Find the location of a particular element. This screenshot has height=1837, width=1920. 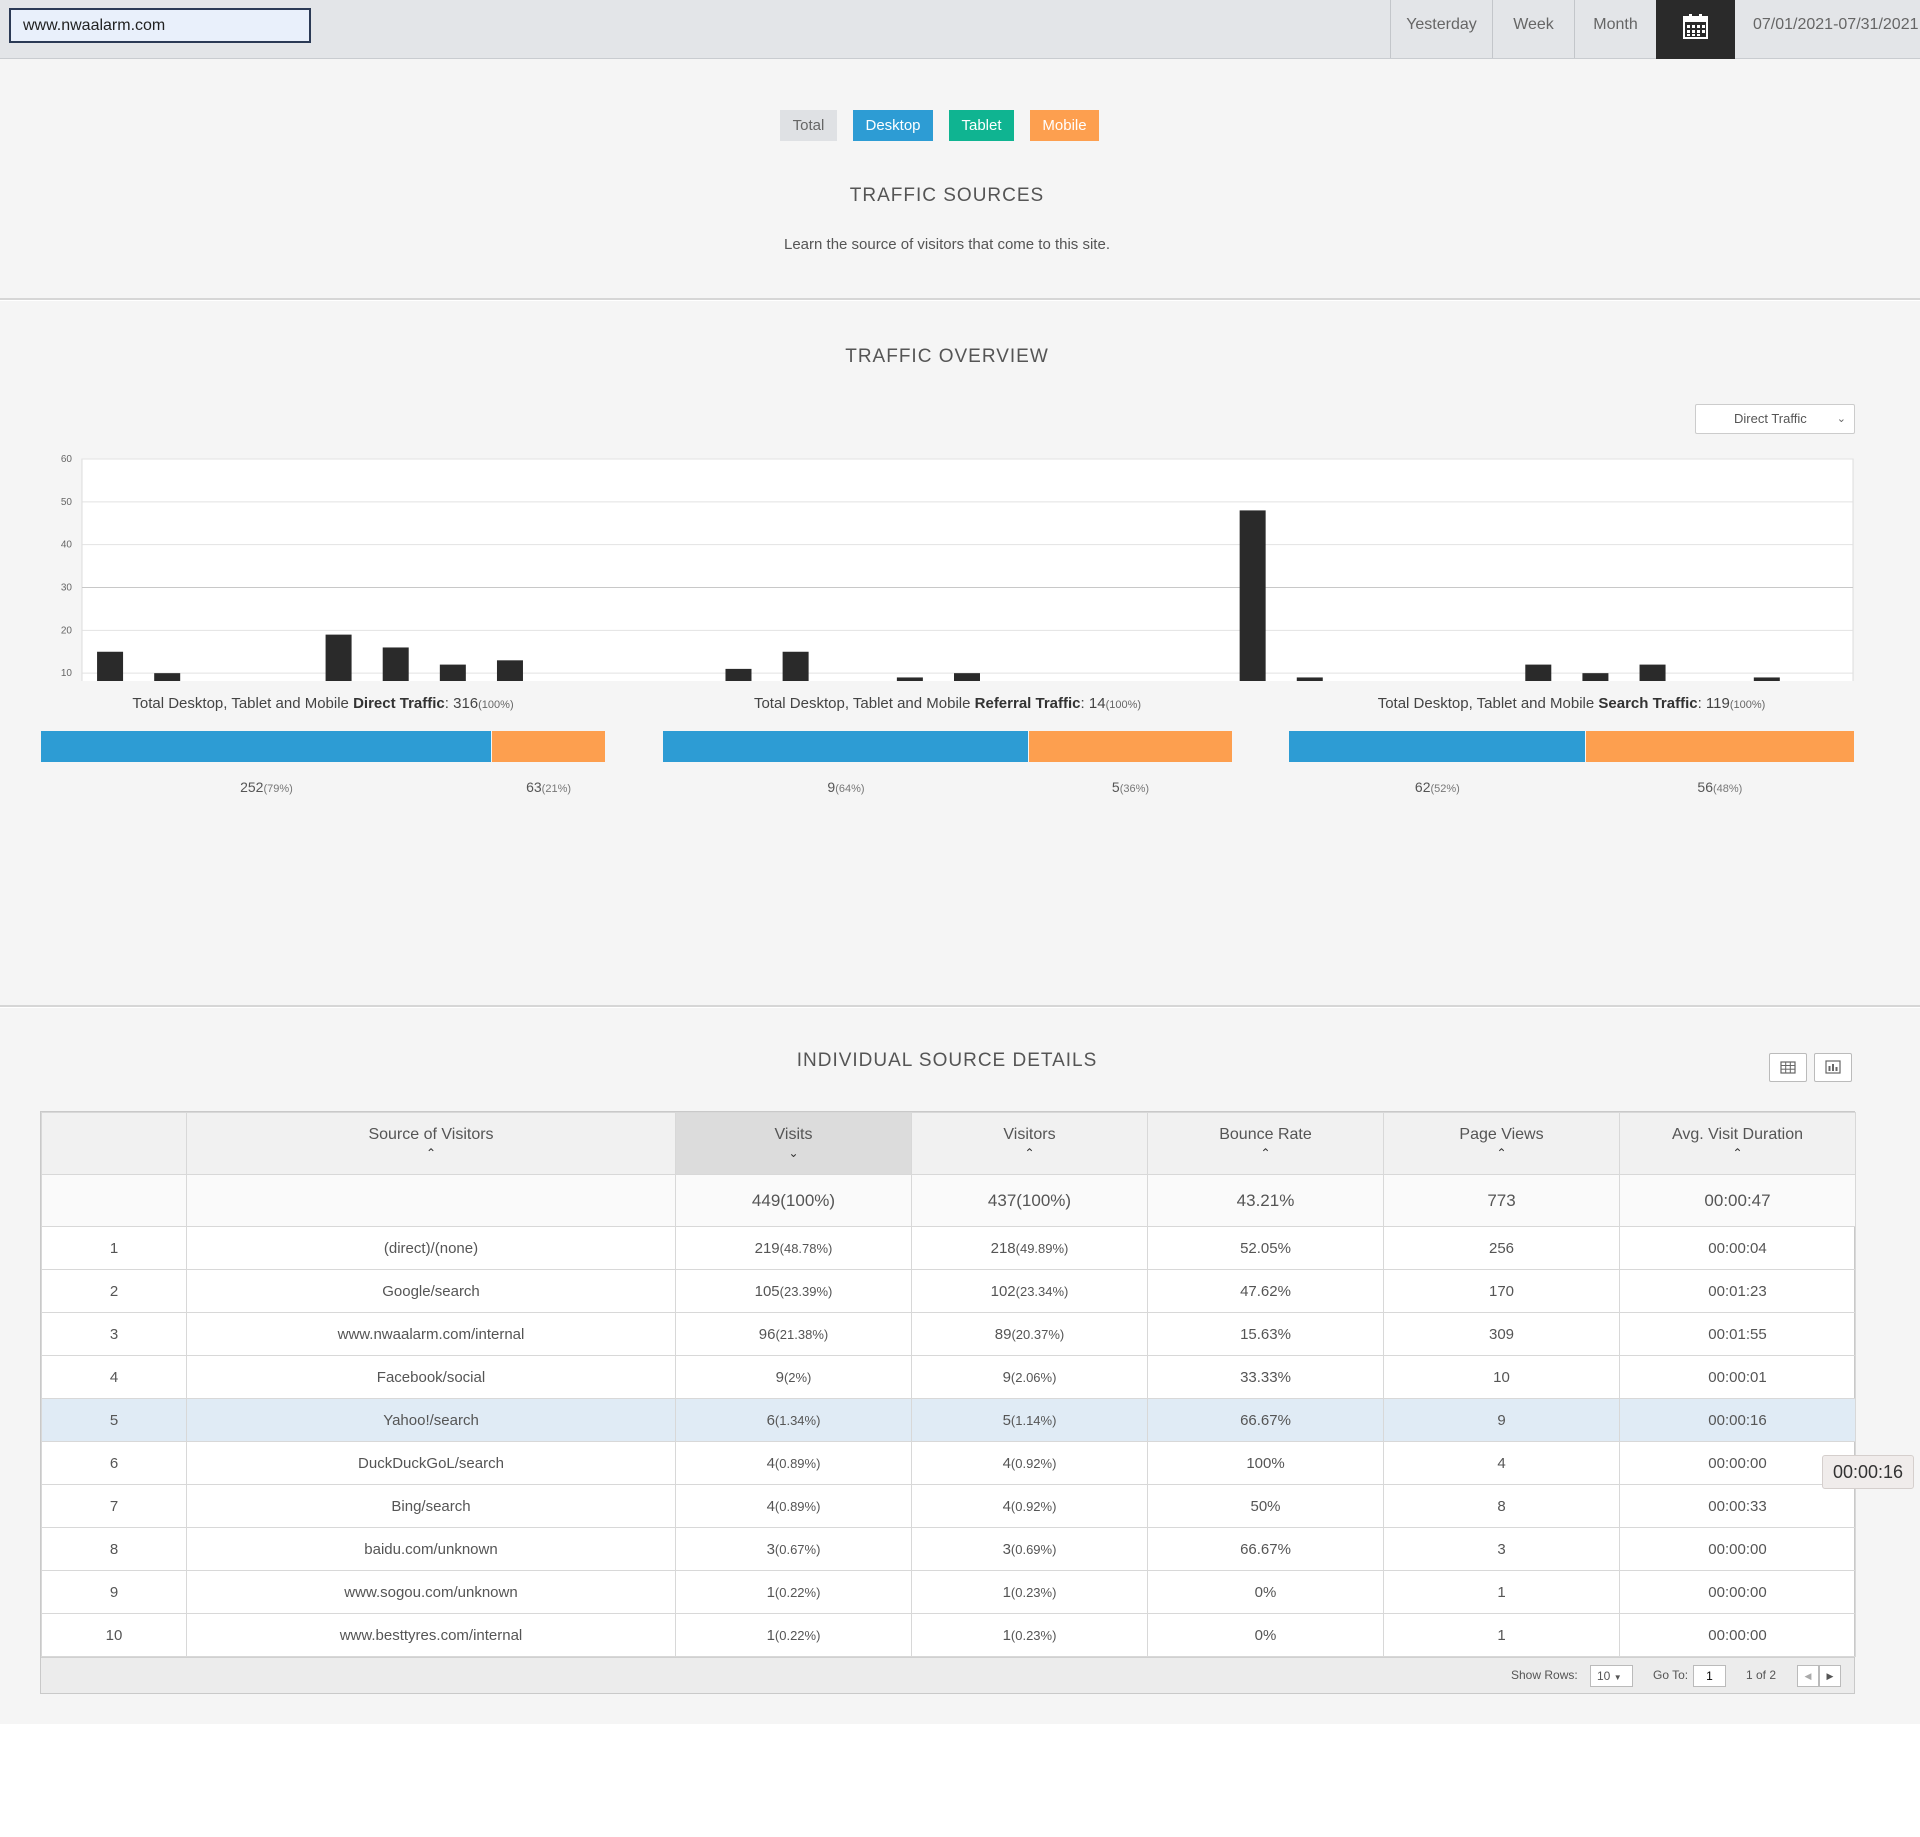

header-label: Source of Visitors is located at coordinates (431, 1134).